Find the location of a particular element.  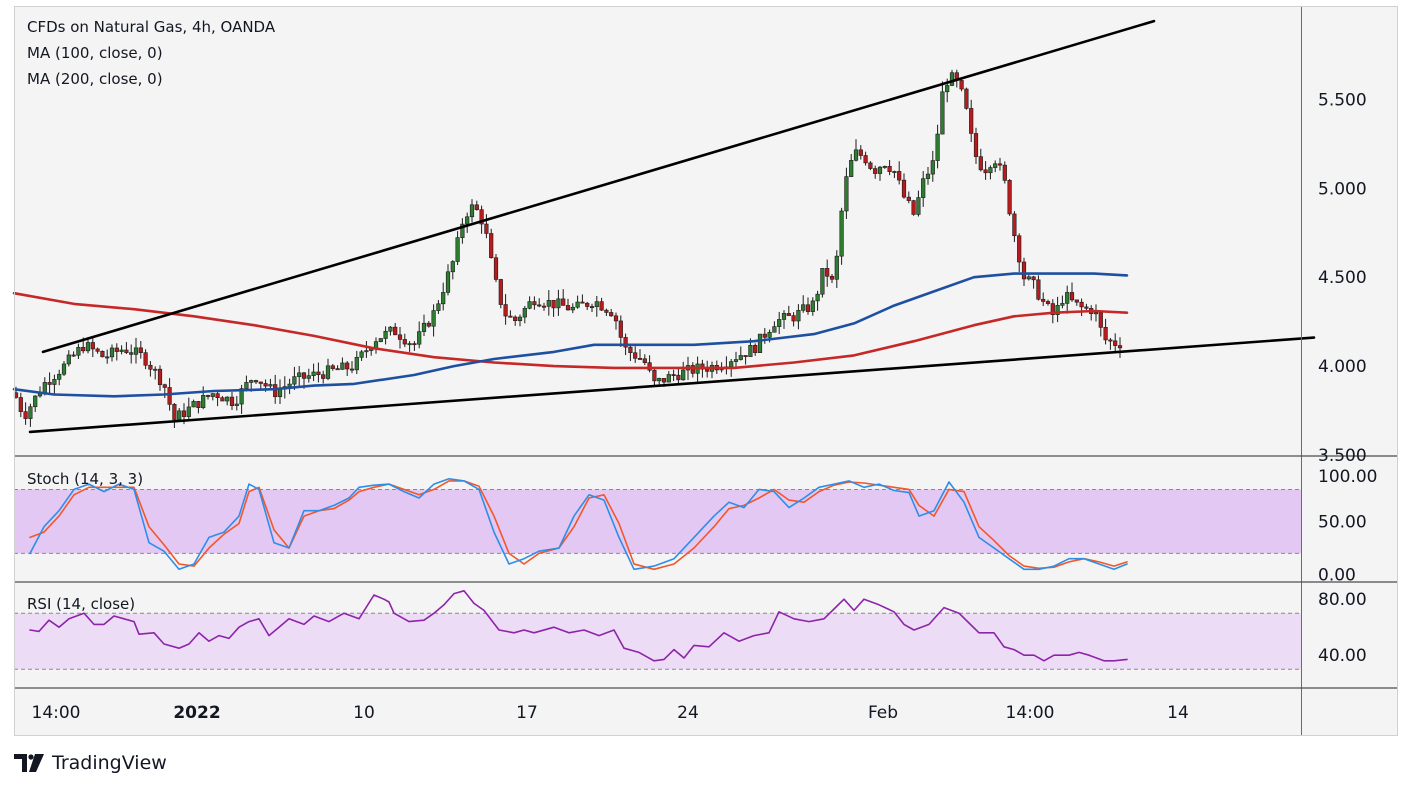

symbol-legend: CFDs on Natural Gas, 4h, OANDA is located at coordinates (151, 27).